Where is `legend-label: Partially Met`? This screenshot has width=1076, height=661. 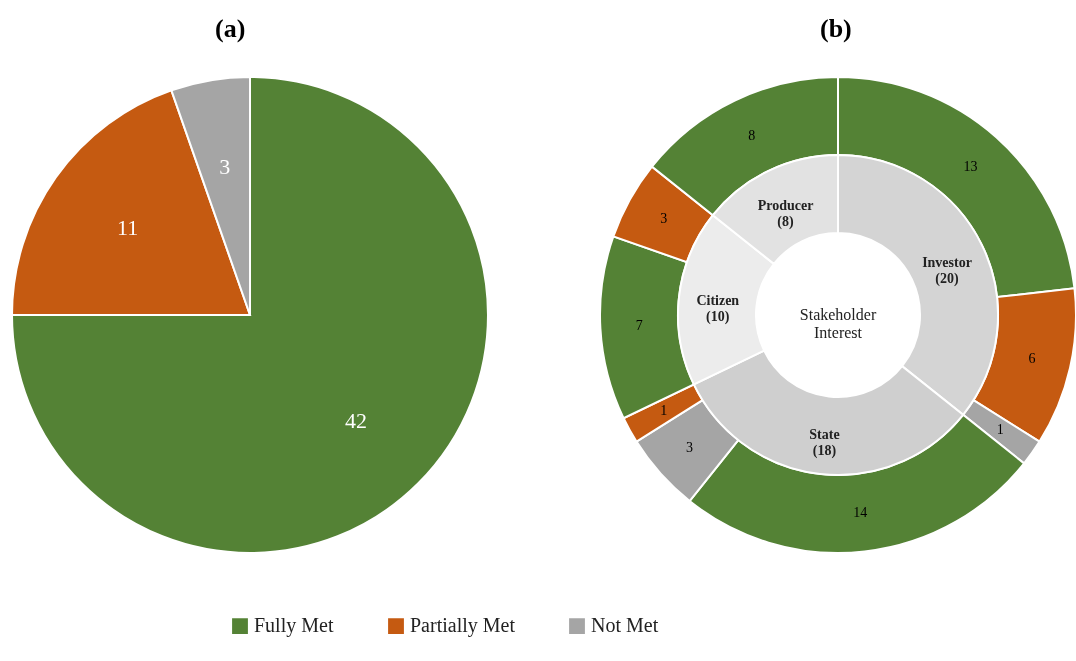 legend-label: Partially Met is located at coordinates (463, 626).